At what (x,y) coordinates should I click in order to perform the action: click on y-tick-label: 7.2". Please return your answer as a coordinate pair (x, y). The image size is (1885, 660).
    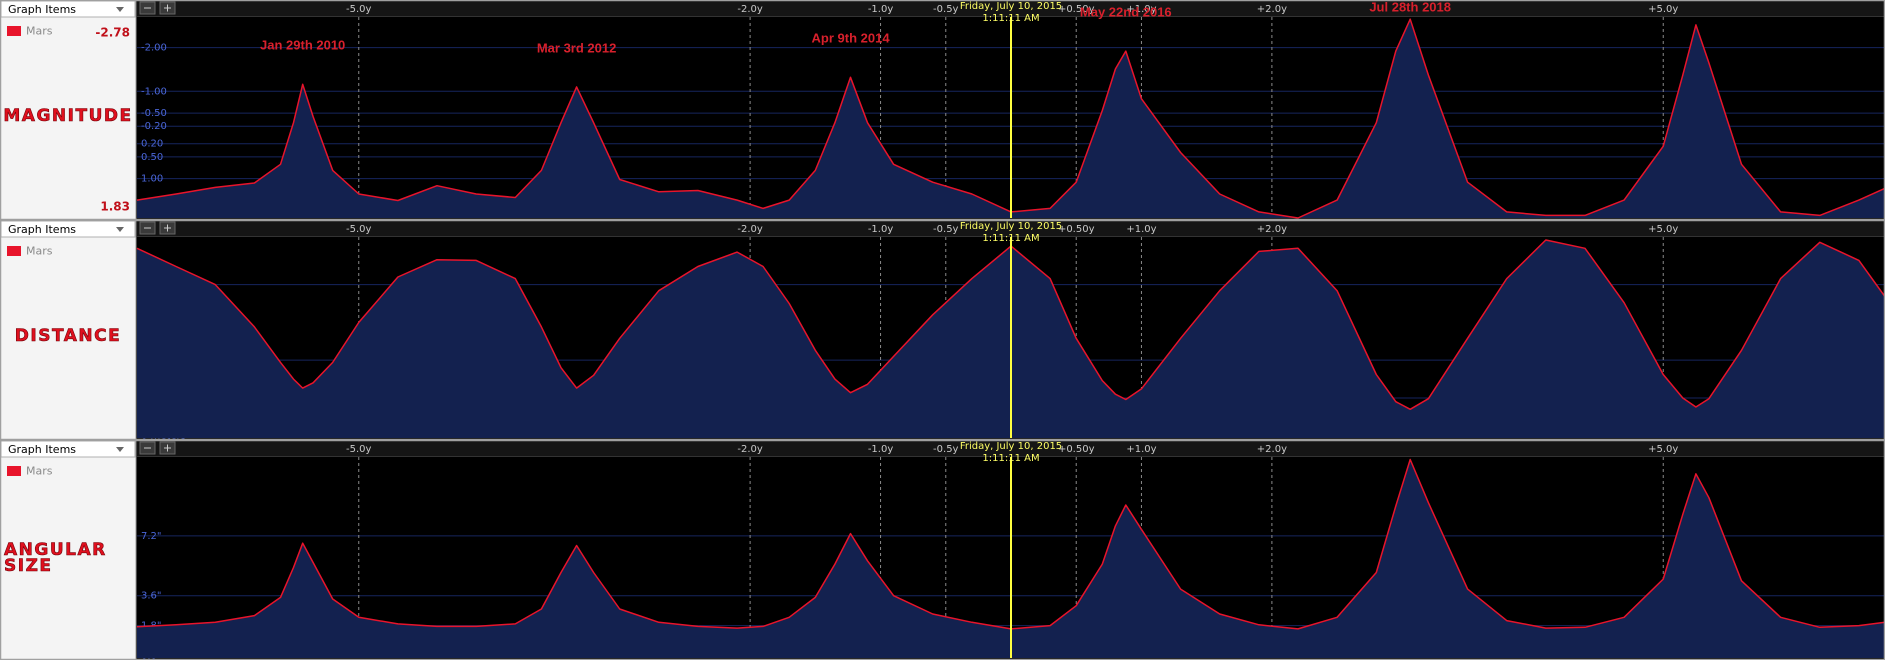
    Looking at the image, I should click on (151, 536).